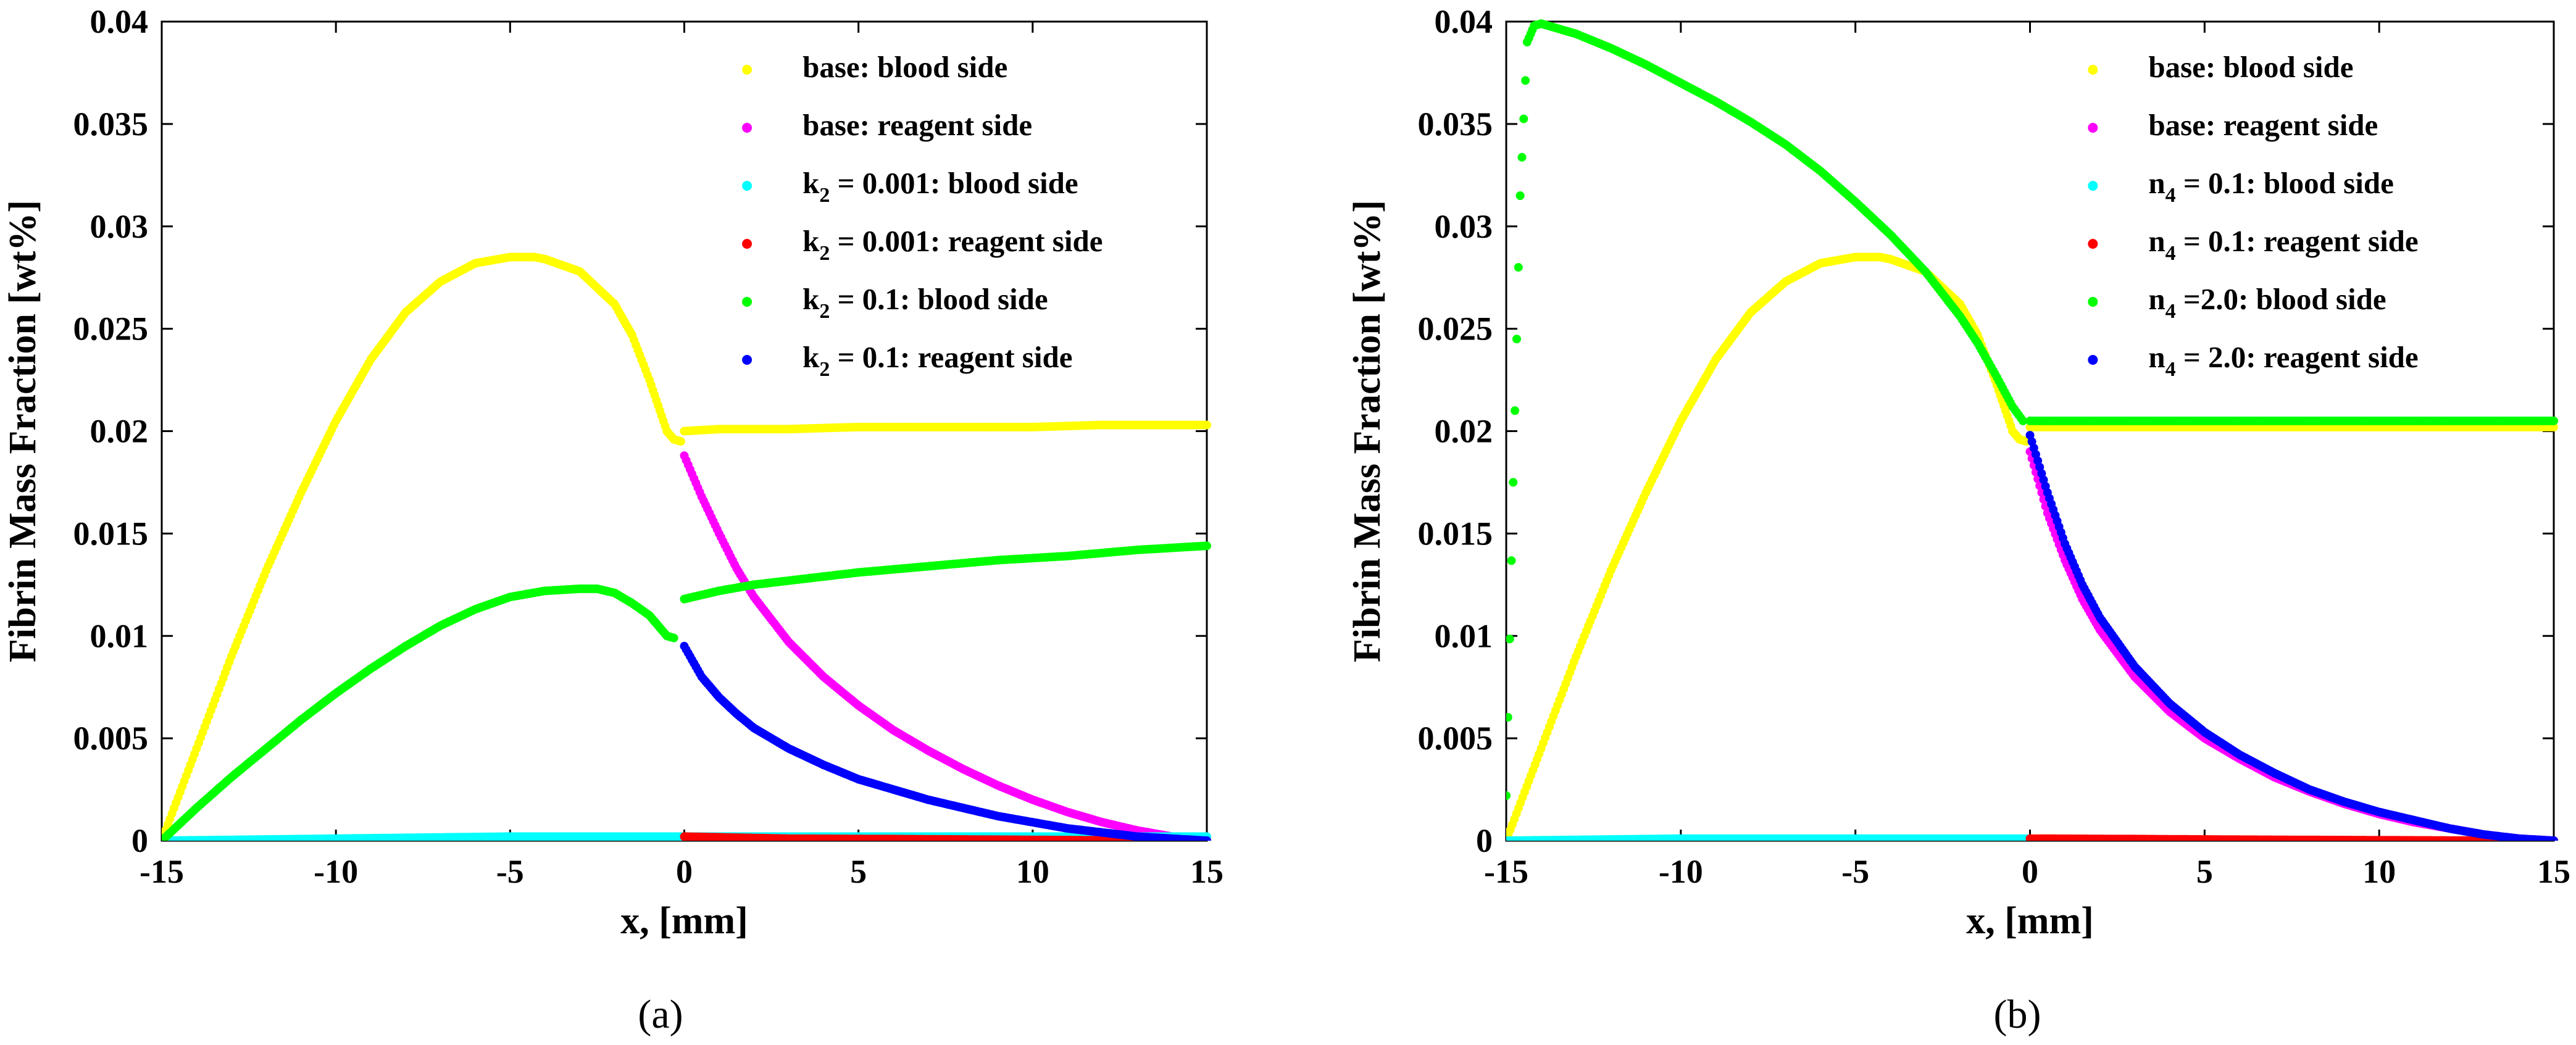  I want to click on legend-entry: n4 = 2.0: reagent side, so click(2283, 360).